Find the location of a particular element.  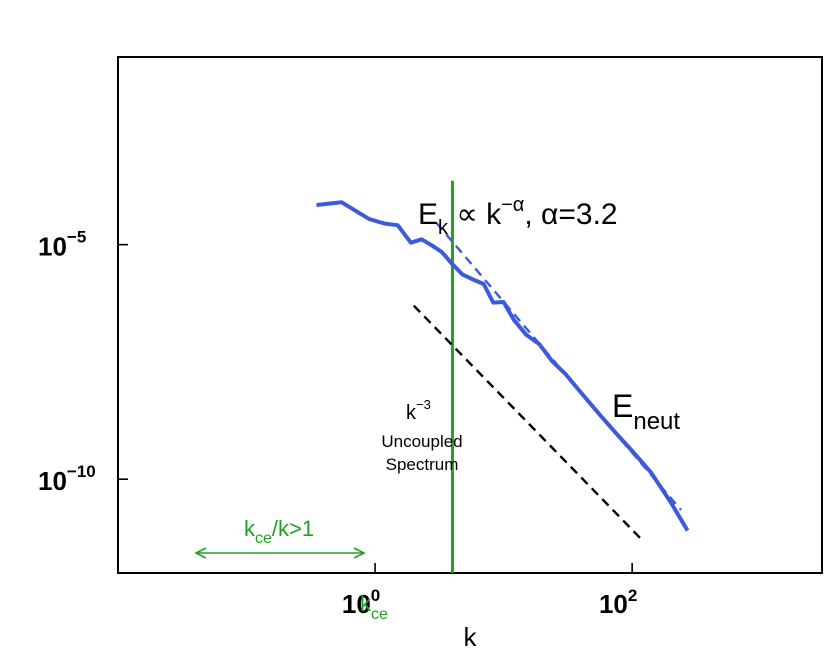

x-axis-label: k is located at coordinates (471, 637).